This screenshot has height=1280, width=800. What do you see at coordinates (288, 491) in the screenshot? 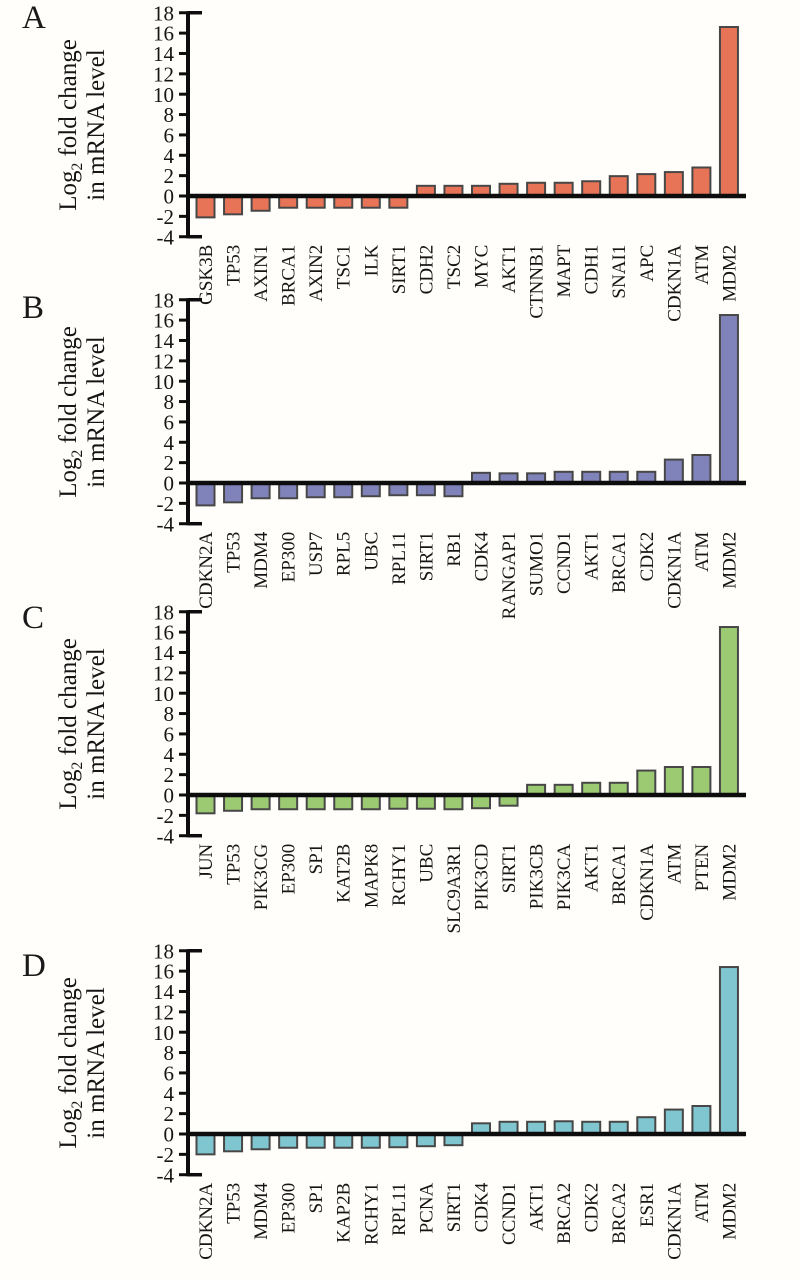
I see `bar-ep300` at bounding box center [288, 491].